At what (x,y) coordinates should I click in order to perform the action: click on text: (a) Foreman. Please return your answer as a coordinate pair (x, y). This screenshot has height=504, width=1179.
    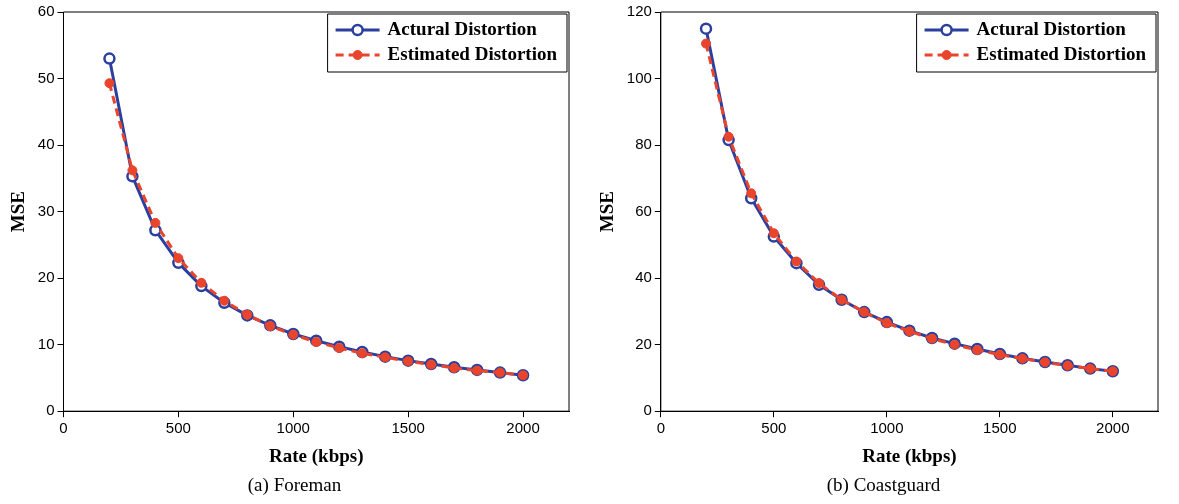
    Looking at the image, I should click on (294, 485).